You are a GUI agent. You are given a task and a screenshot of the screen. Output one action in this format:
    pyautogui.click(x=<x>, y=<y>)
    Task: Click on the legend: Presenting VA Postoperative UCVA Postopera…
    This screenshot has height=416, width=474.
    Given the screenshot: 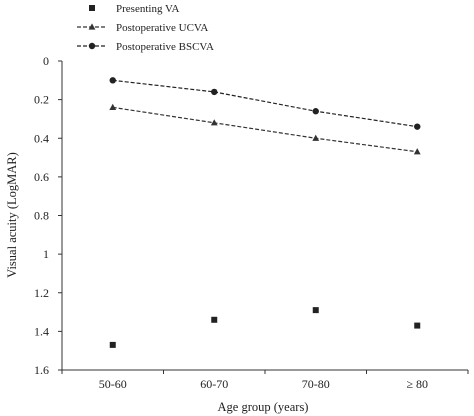 What is the action you would take?
    pyautogui.click(x=145, y=28)
    